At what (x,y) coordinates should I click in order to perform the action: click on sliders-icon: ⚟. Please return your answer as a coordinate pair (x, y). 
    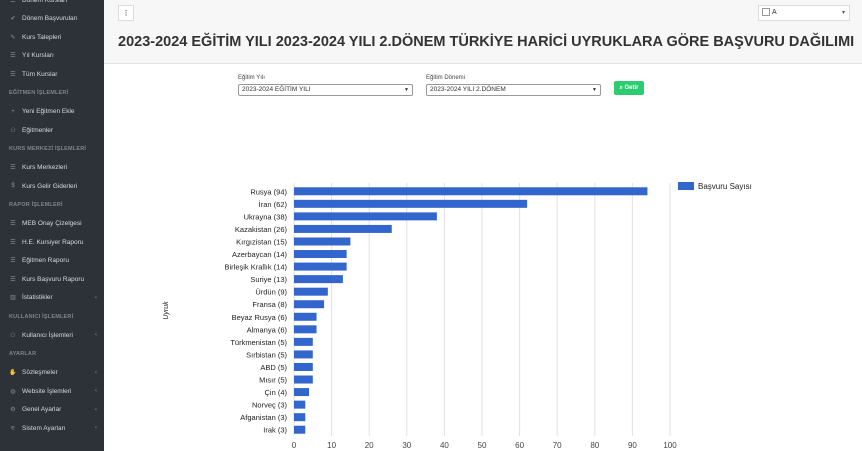
    Looking at the image, I should click on (13, 428).